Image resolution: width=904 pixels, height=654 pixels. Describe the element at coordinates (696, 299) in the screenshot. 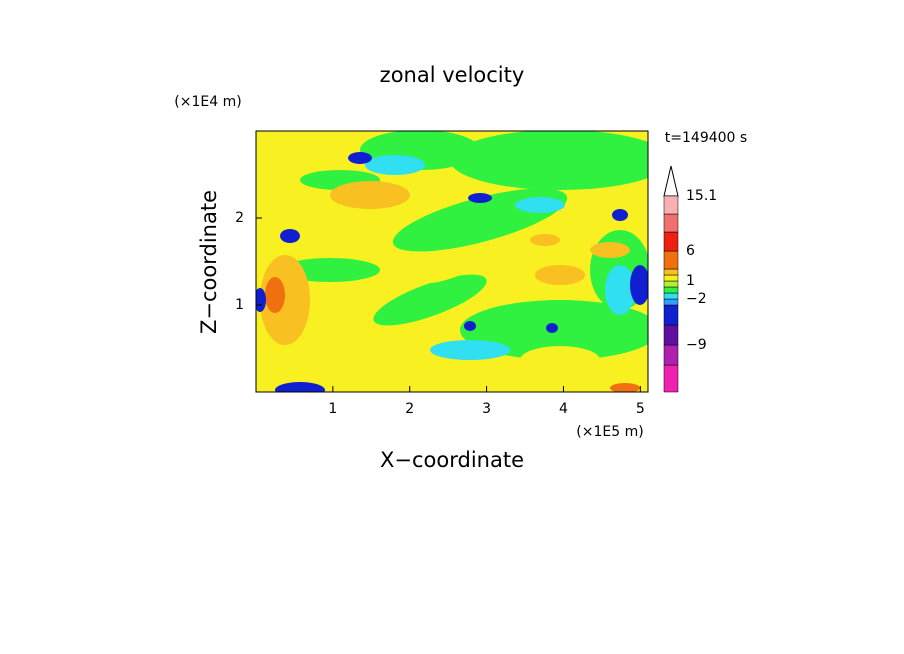

I see `colorbar-label: −2` at that location.